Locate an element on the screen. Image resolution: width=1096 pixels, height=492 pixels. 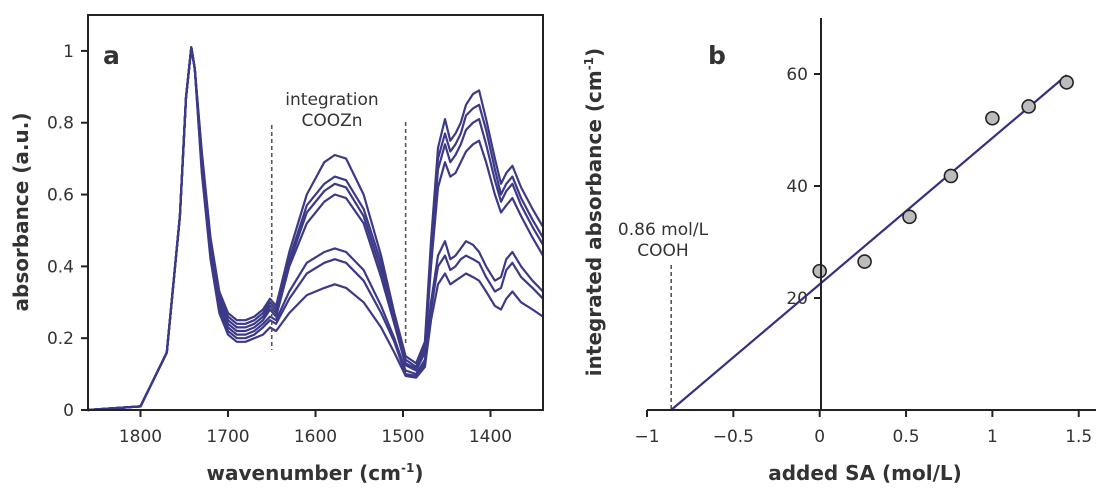
x-tick-label: 1400 is located at coordinates (490, 437).